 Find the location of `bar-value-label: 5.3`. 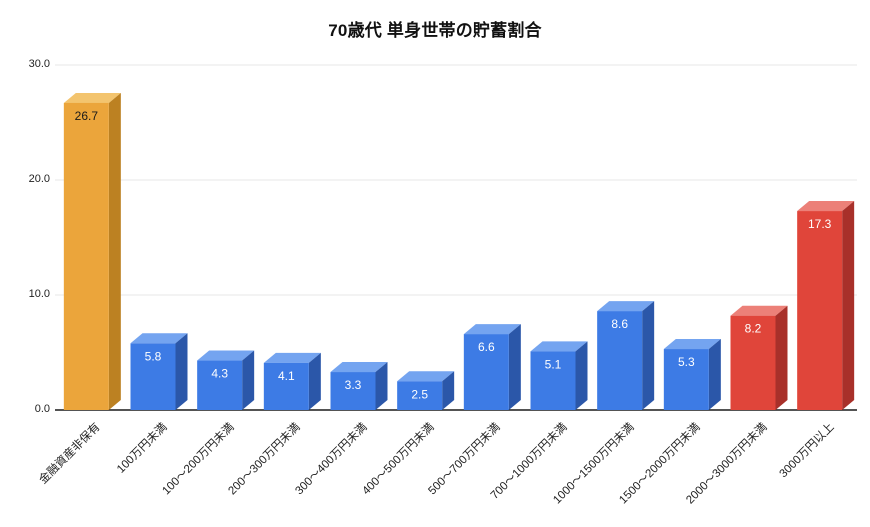

bar-value-label: 5.3 is located at coordinates (686, 362).